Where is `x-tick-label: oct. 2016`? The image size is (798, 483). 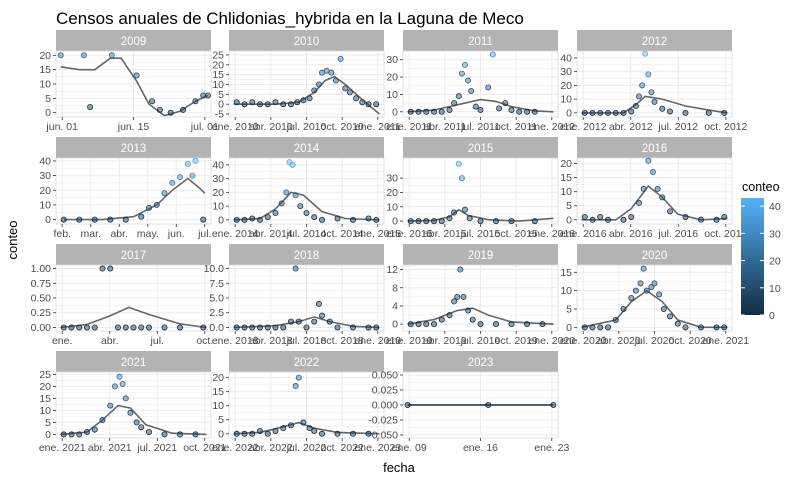
x-tick-label: oct. 2016 is located at coordinates (725, 234).